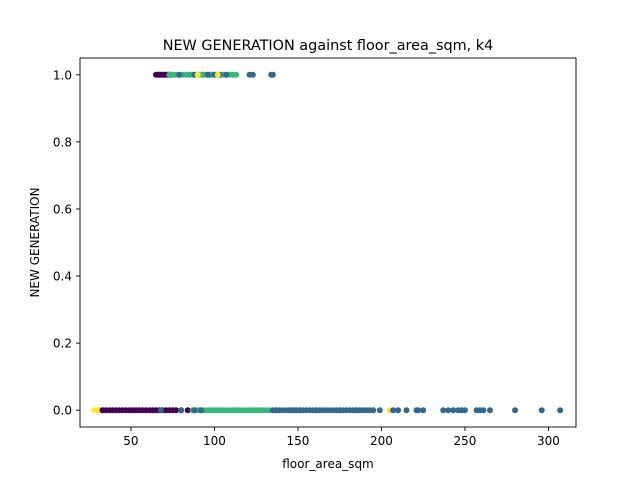  What do you see at coordinates (341, 437) in the screenshot?
I see `x-axis-ticks: 50 100 150 200 250 300` at bounding box center [341, 437].